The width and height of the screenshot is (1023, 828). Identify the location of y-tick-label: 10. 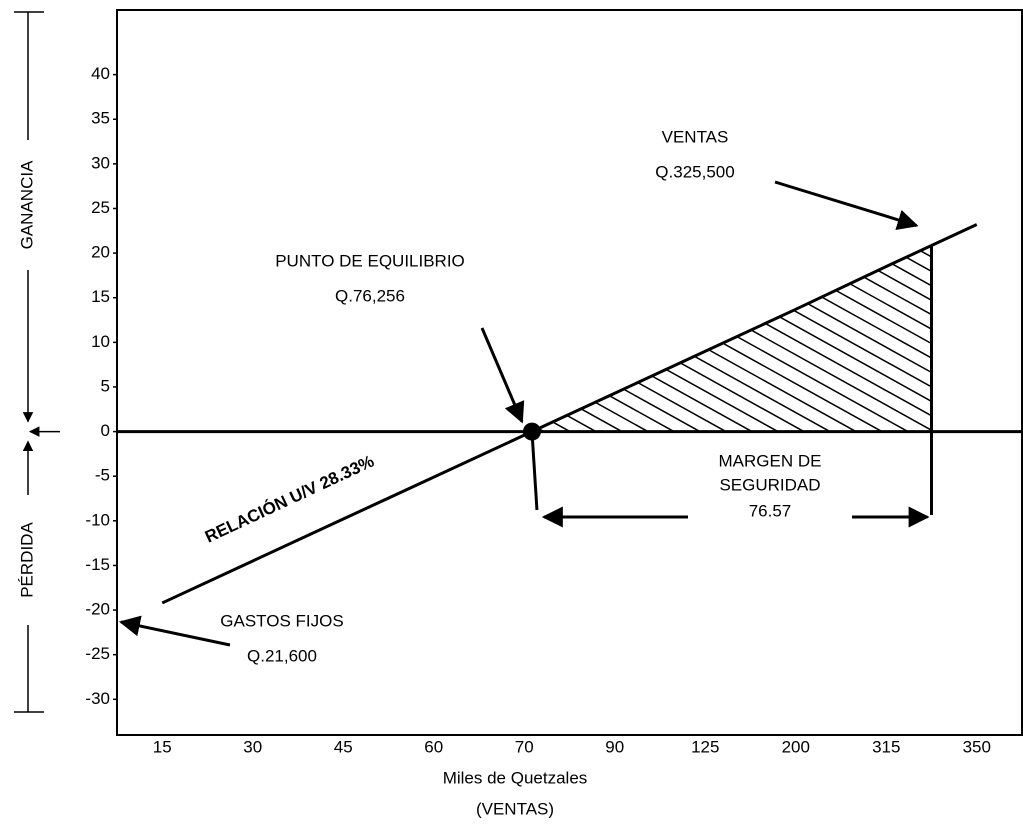
(100, 341).